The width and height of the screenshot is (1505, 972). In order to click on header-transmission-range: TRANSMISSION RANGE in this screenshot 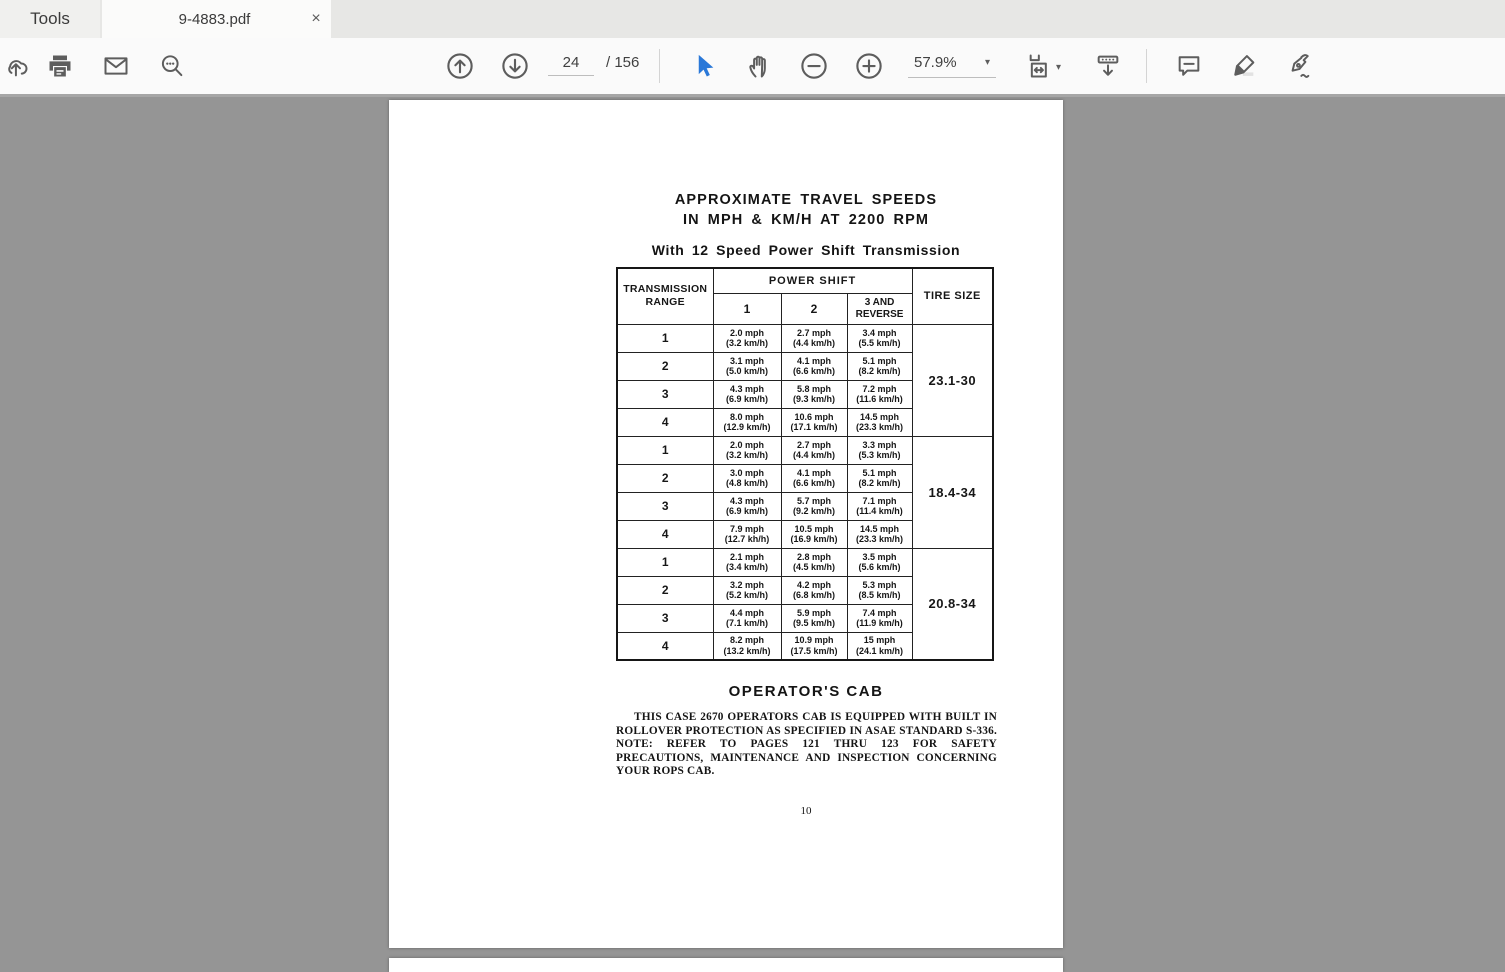, I will do `click(665, 296)`.